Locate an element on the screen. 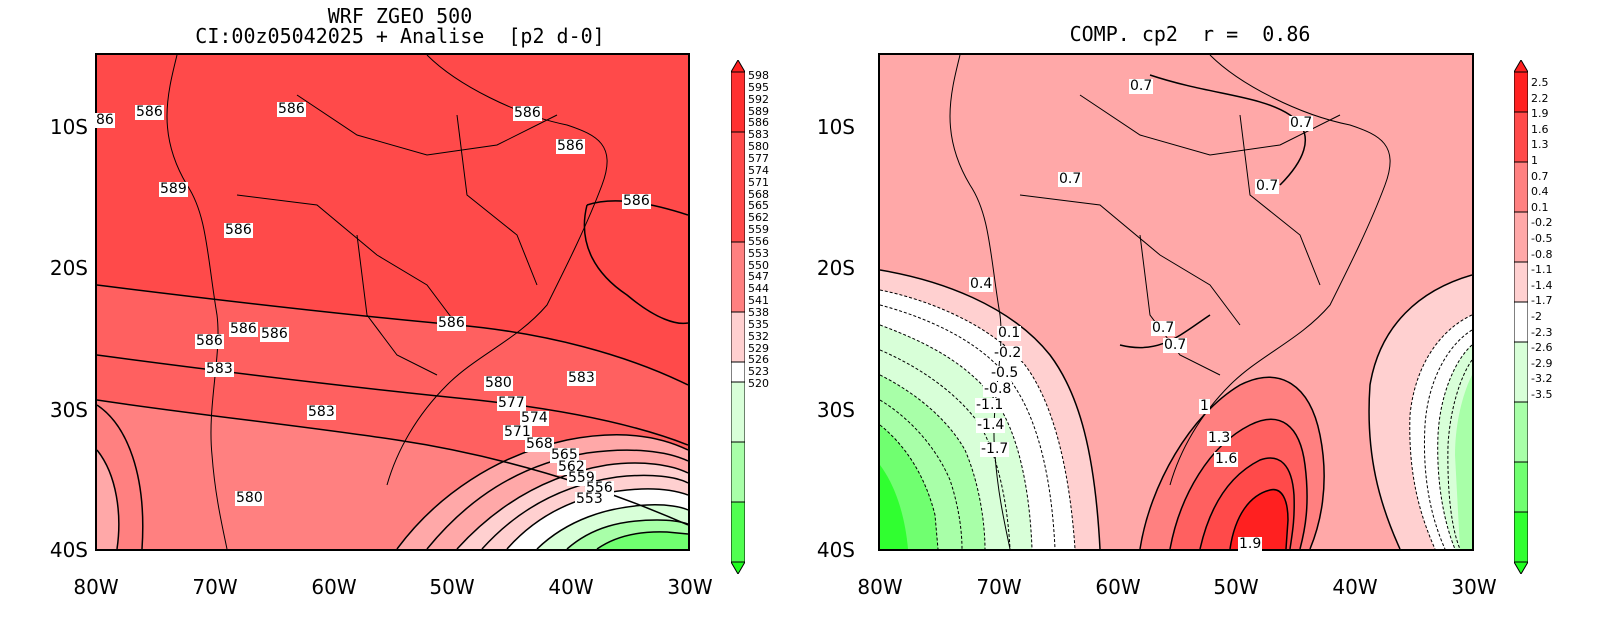 Image resolution: width=1604 pixels, height=620 pixels. left-ylabel-10s: 10S is located at coordinates (68, 127).